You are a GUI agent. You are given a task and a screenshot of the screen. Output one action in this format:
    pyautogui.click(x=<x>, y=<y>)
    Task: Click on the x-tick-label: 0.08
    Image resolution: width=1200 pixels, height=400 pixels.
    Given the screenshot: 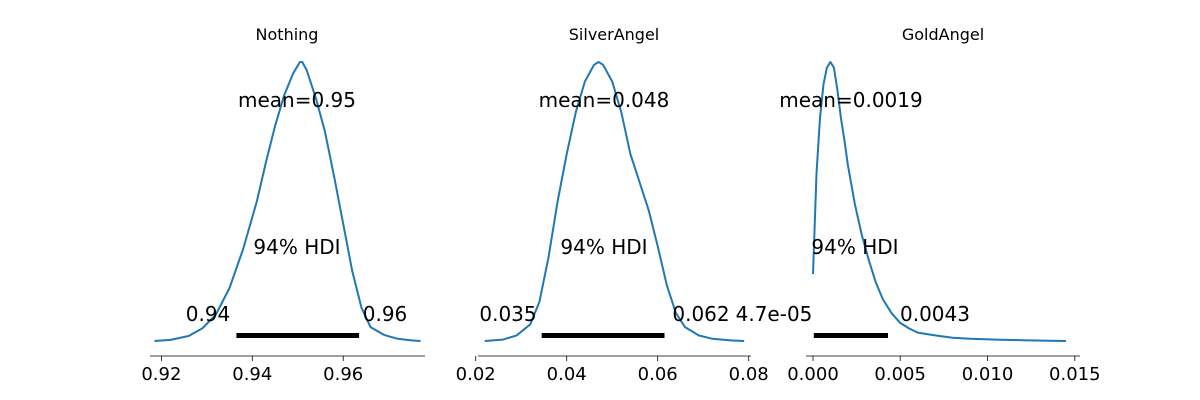 What is the action you would take?
    pyautogui.click(x=749, y=374)
    